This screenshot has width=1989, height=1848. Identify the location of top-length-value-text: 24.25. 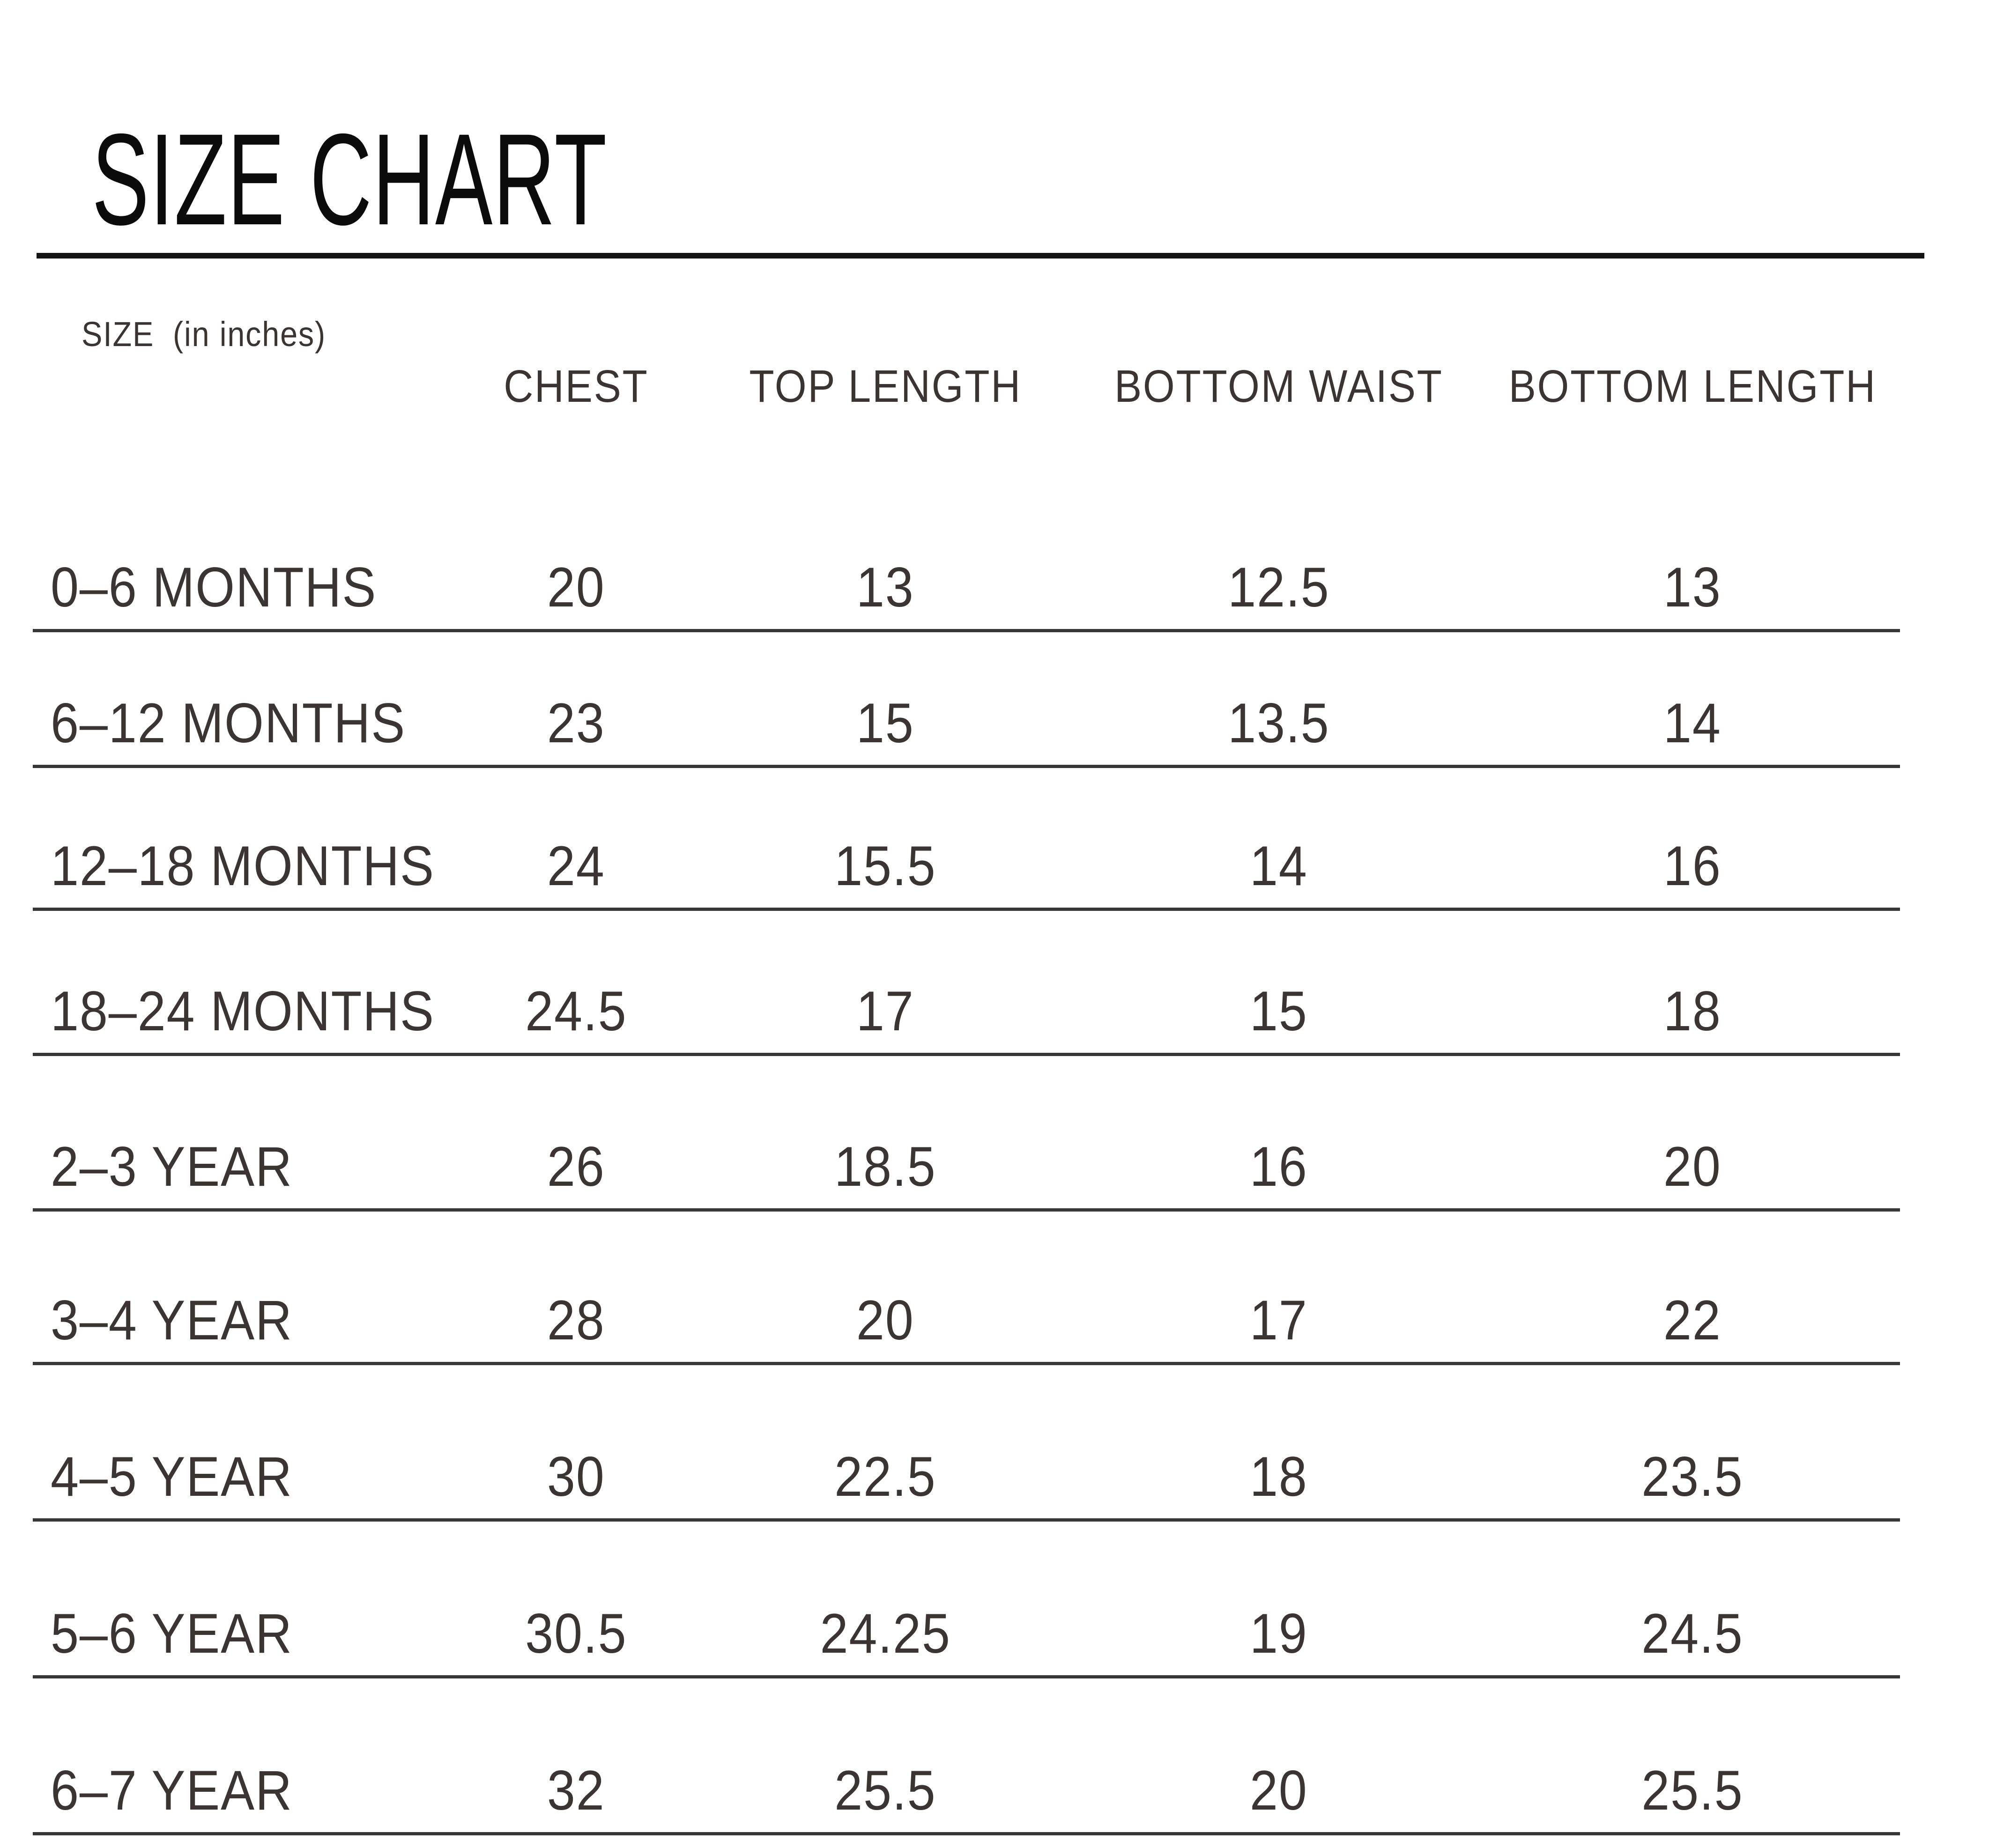
(885, 1634).